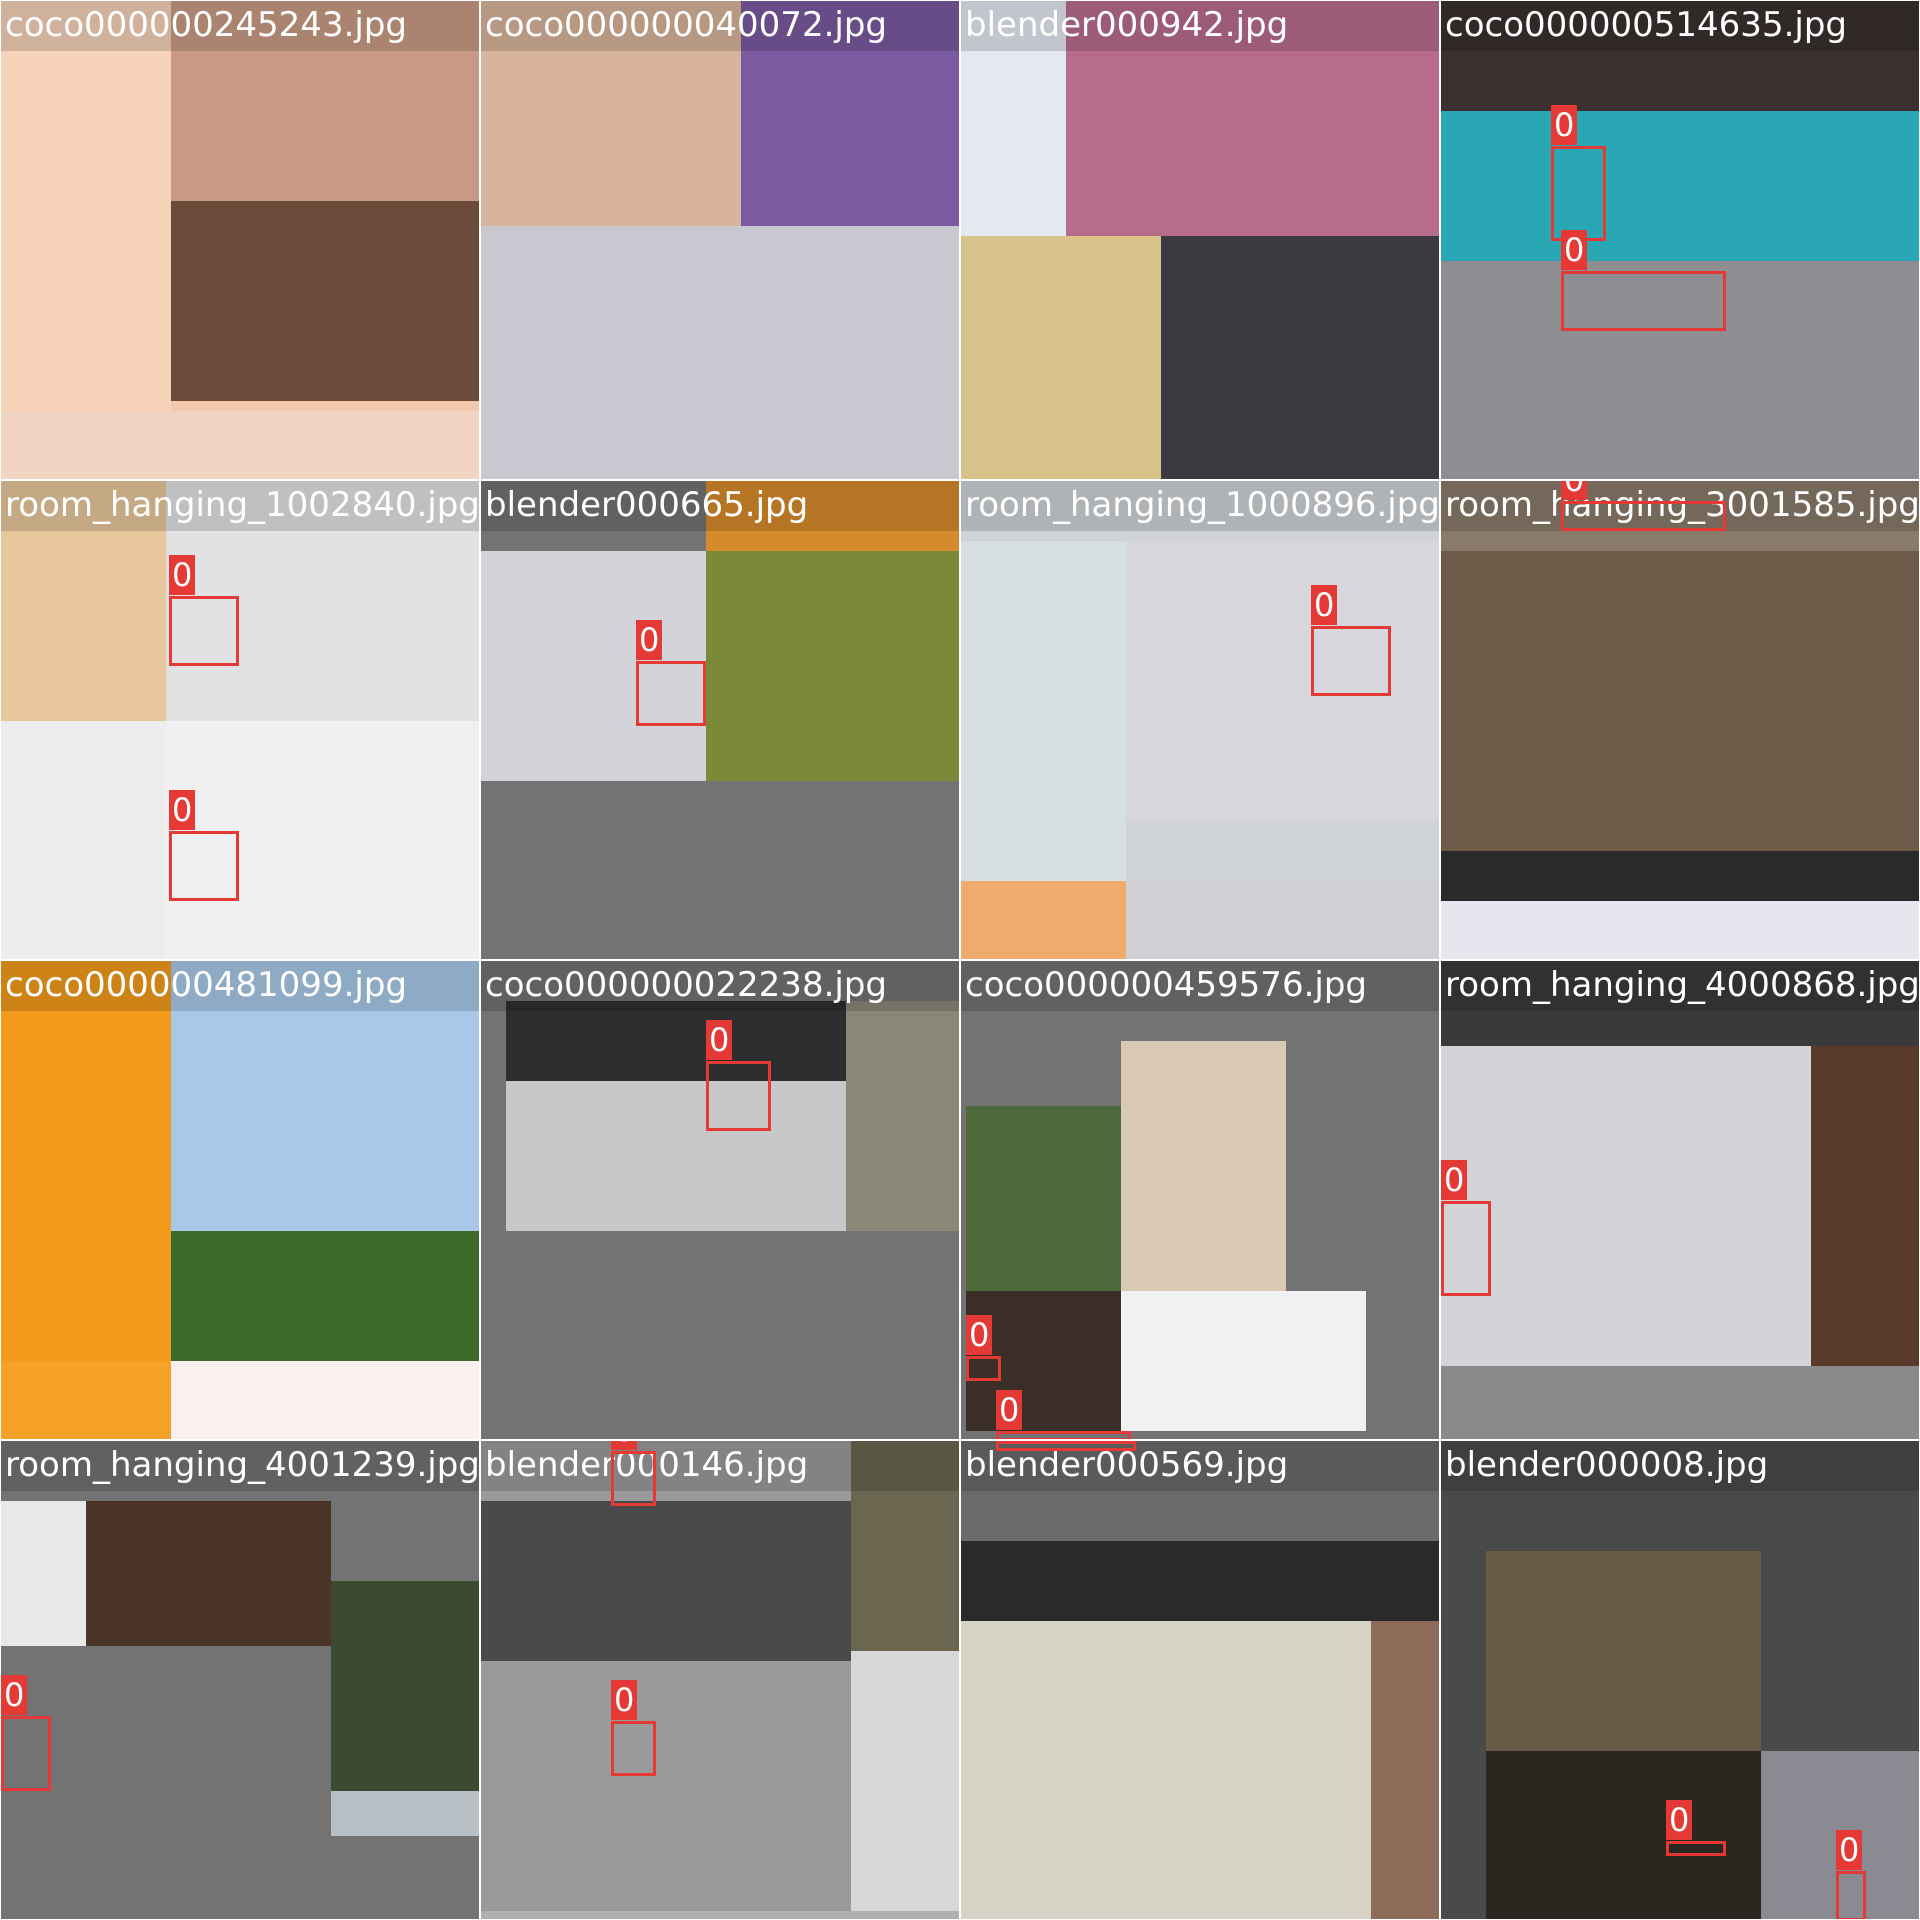 Image resolution: width=1920 pixels, height=1920 pixels. I want to click on tile-filename-label: coco000000514635.jpg, so click(1646, 25).